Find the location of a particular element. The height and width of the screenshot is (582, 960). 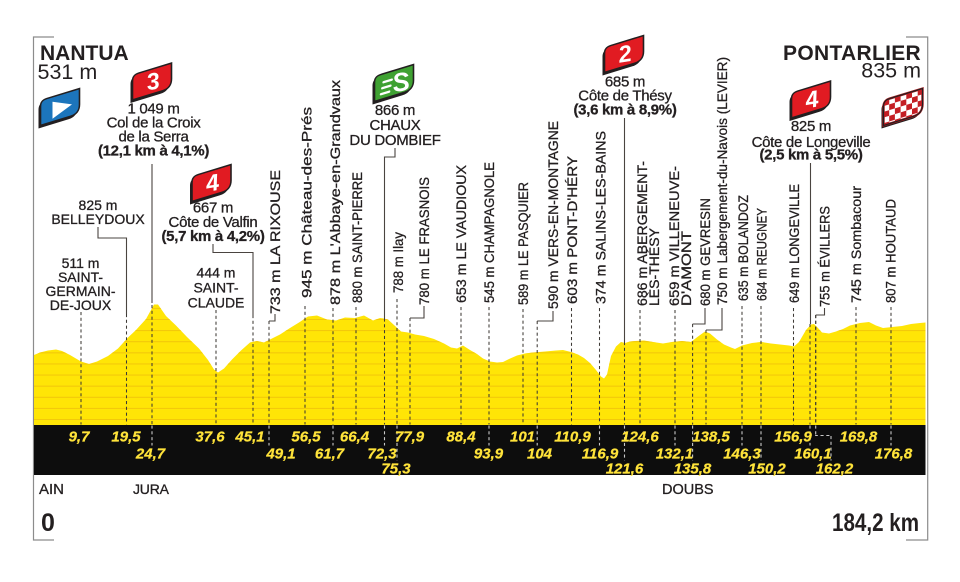

svg-text: 684 m REUGNEY is located at coordinates (761, 254).